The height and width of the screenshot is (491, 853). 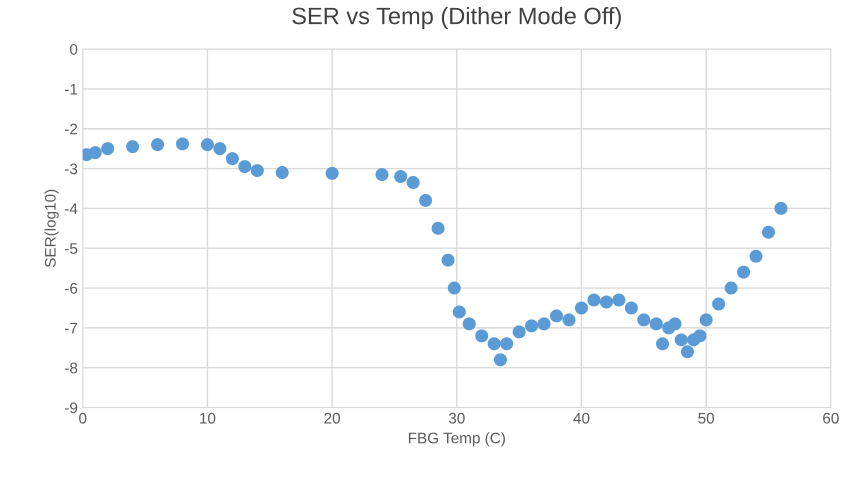 What do you see at coordinates (456, 17) in the screenshot?
I see `chart-title: SER vs Temp (Dither Mode Off)` at bounding box center [456, 17].